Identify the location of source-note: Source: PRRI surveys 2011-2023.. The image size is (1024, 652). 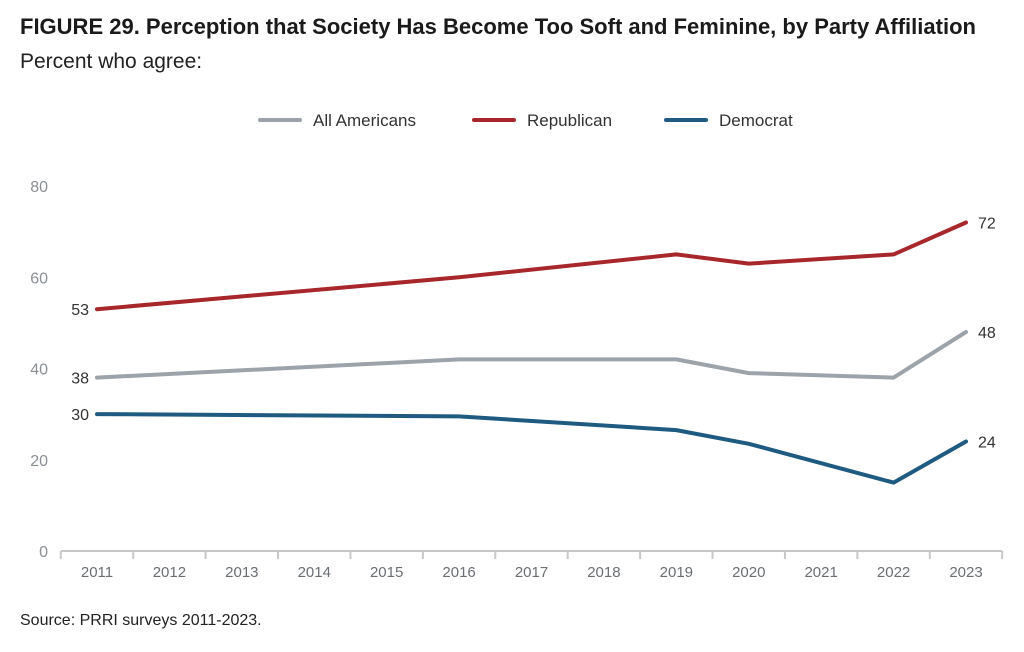
(141, 620).